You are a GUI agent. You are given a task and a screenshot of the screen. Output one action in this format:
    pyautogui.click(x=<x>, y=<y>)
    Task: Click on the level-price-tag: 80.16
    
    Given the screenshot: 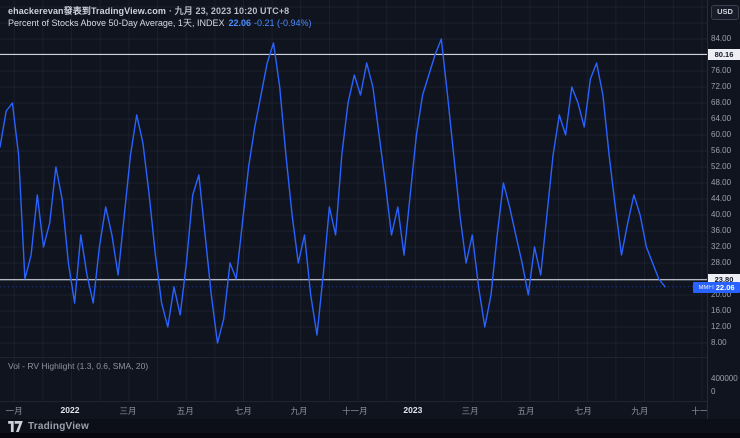 What is the action you would take?
    pyautogui.click(x=724, y=54)
    